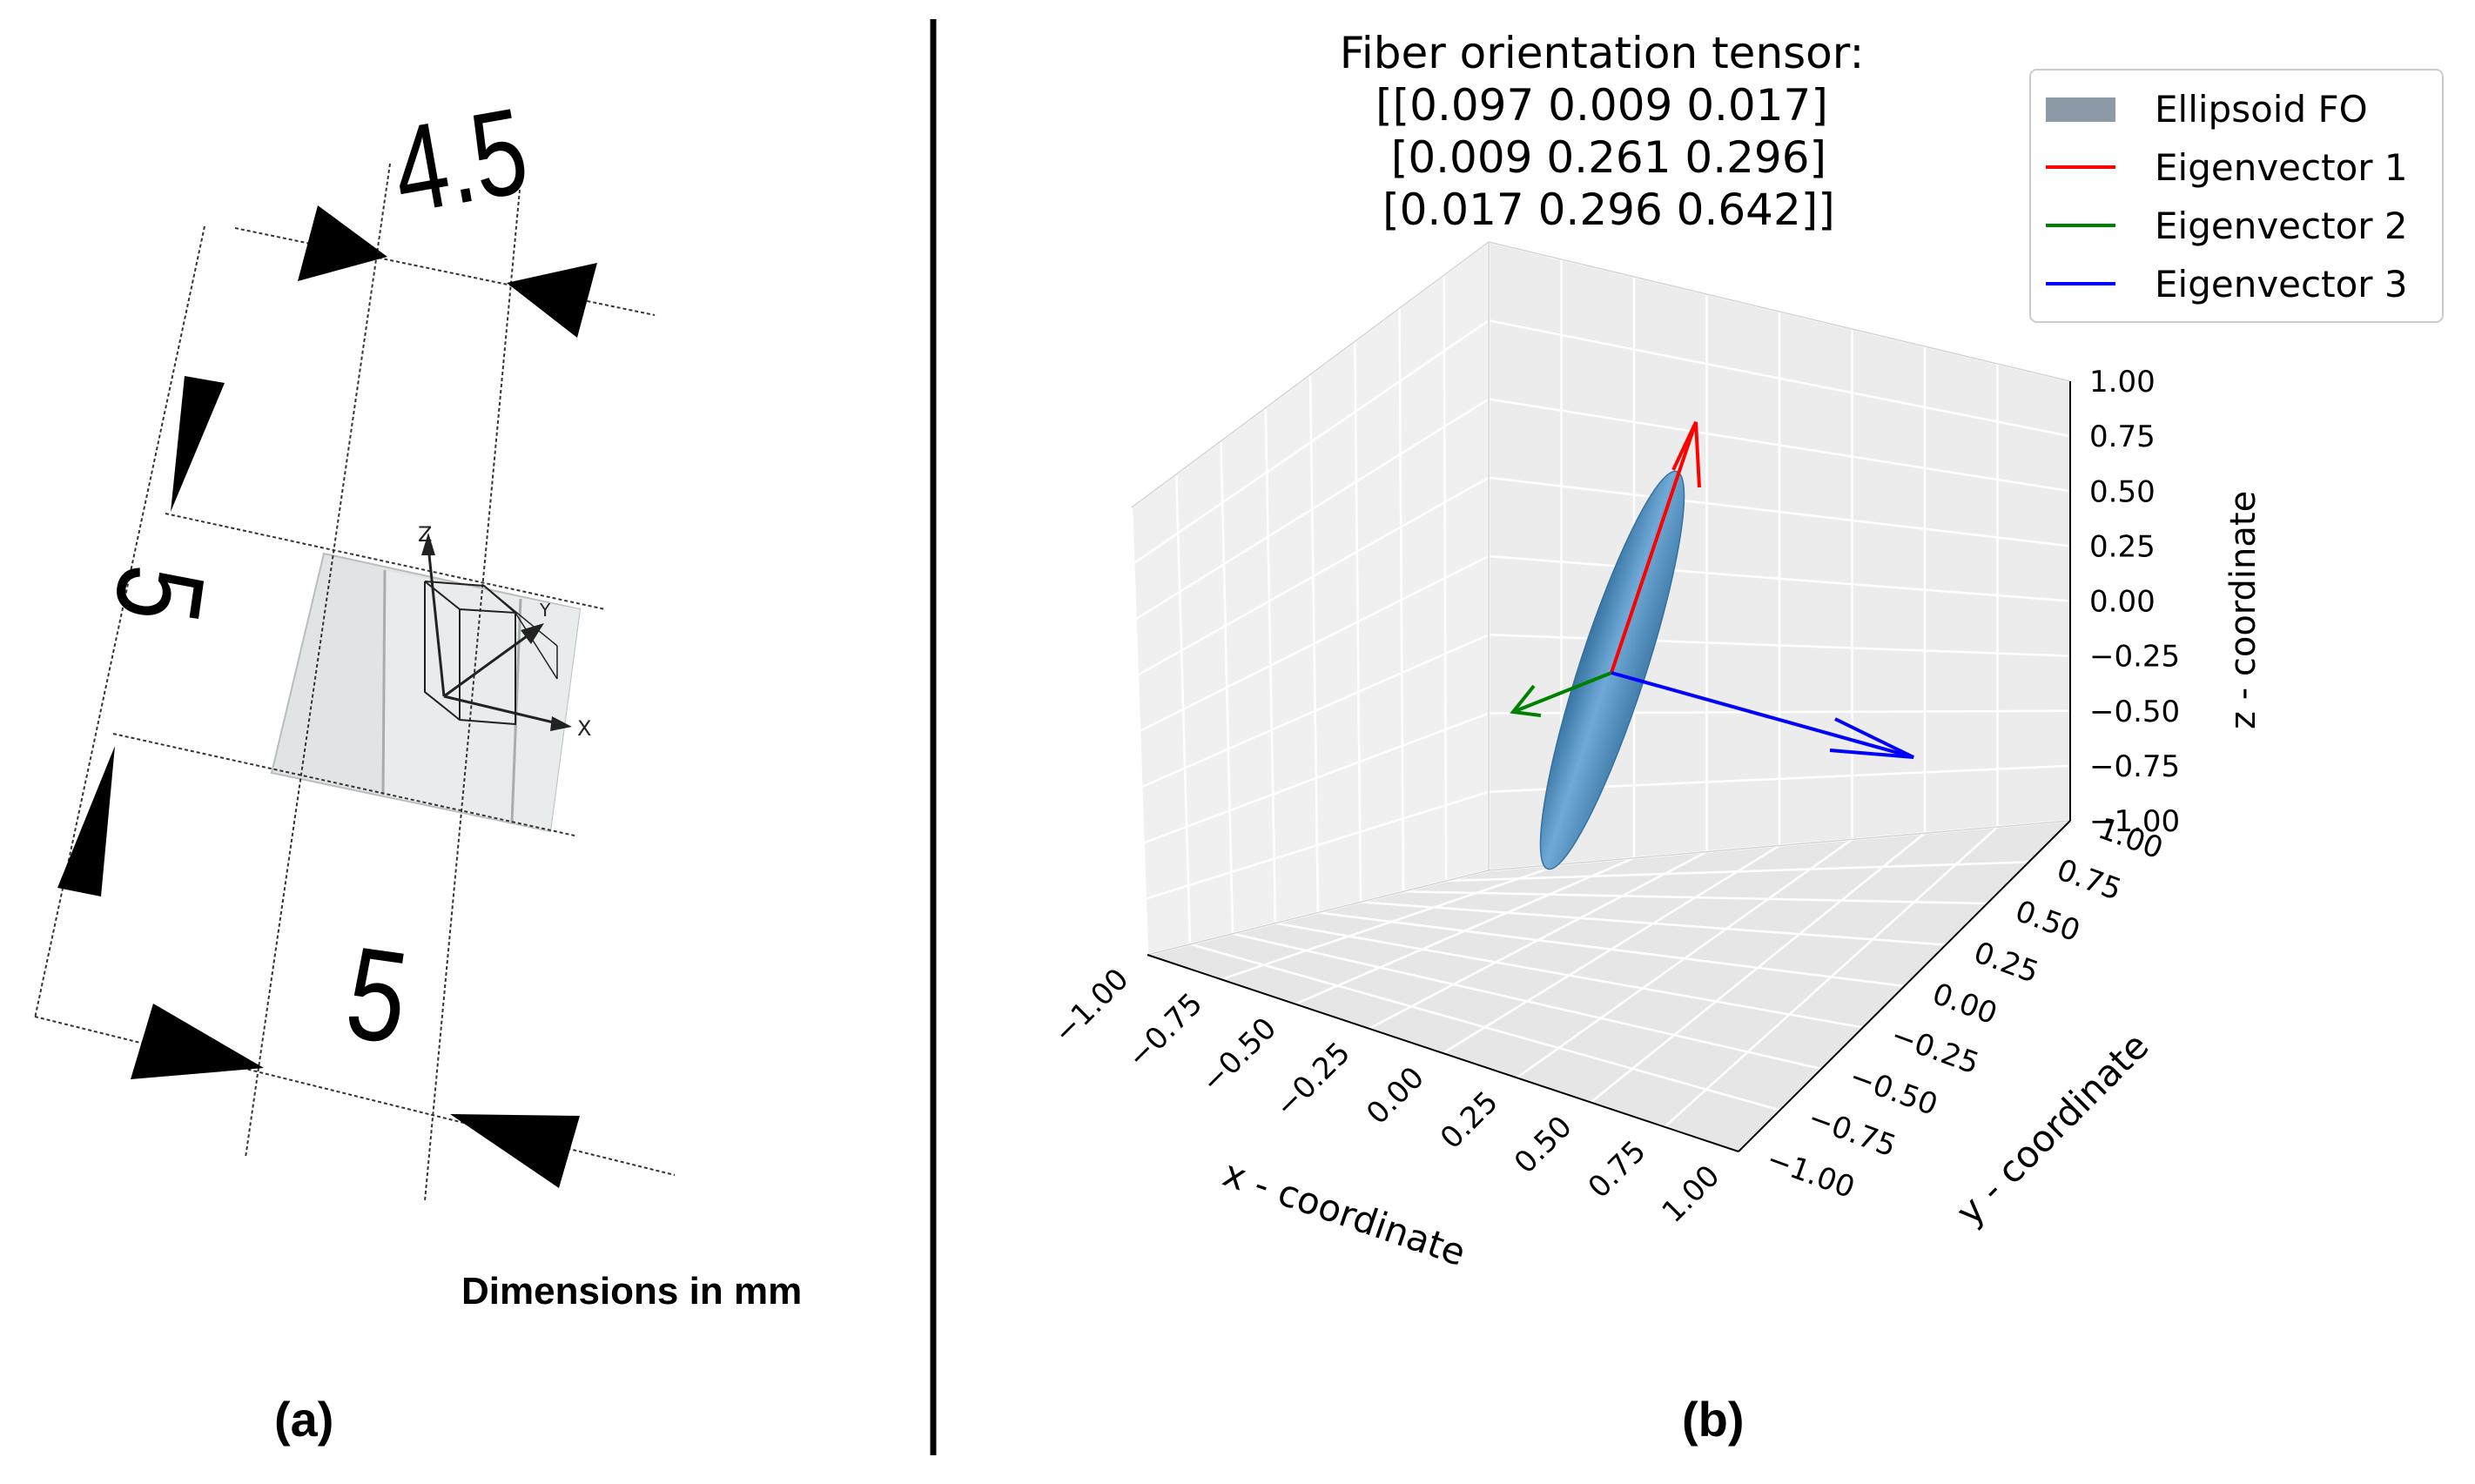 This screenshot has width=2475, height=1484. What do you see at coordinates (2006, 962) in the screenshot?
I see `y-tick-label: 0.25` at bounding box center [2006, 962].